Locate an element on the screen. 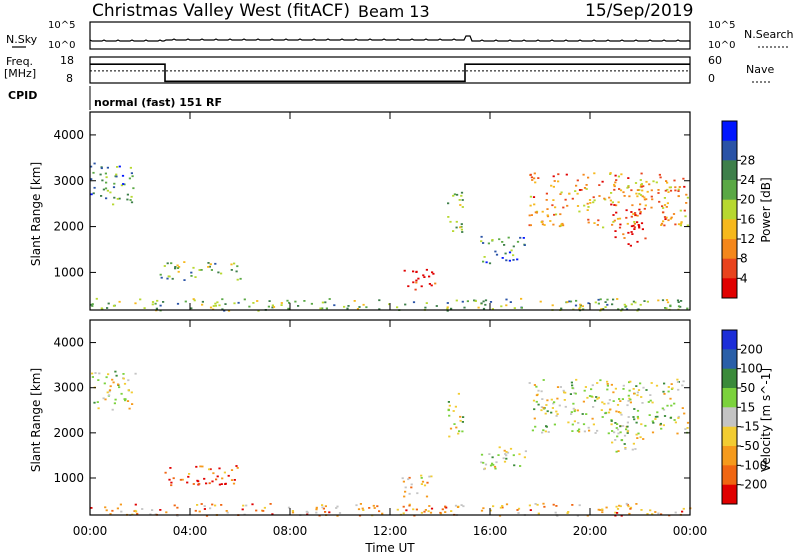 The width and height of the screenshot is (800, 554). velocity-colorbar-ticks: 200 100 50 15 -15 -50 -100 -200 is located at coordinates (752, 417).